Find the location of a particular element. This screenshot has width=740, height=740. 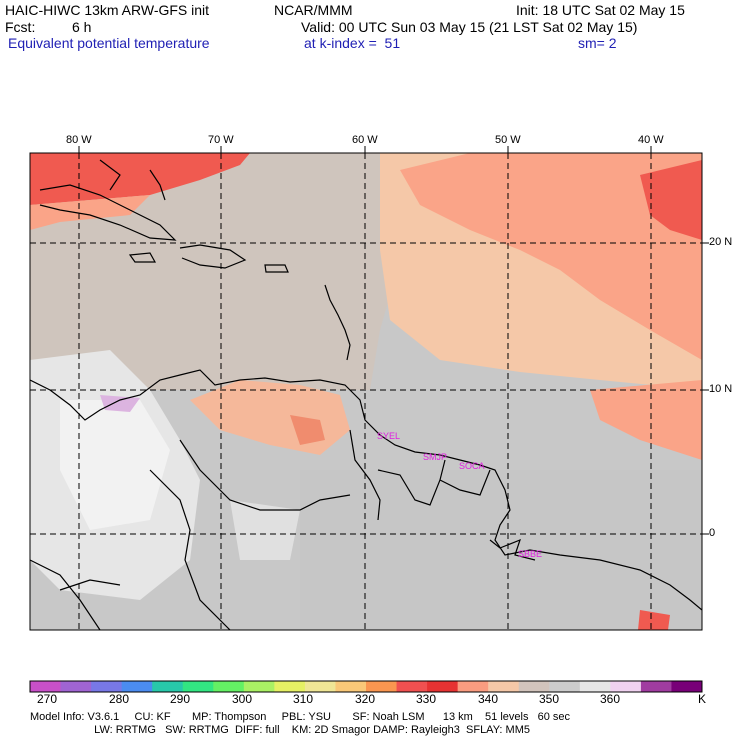

field-venezuela-core is located at coordinates (307, 430).